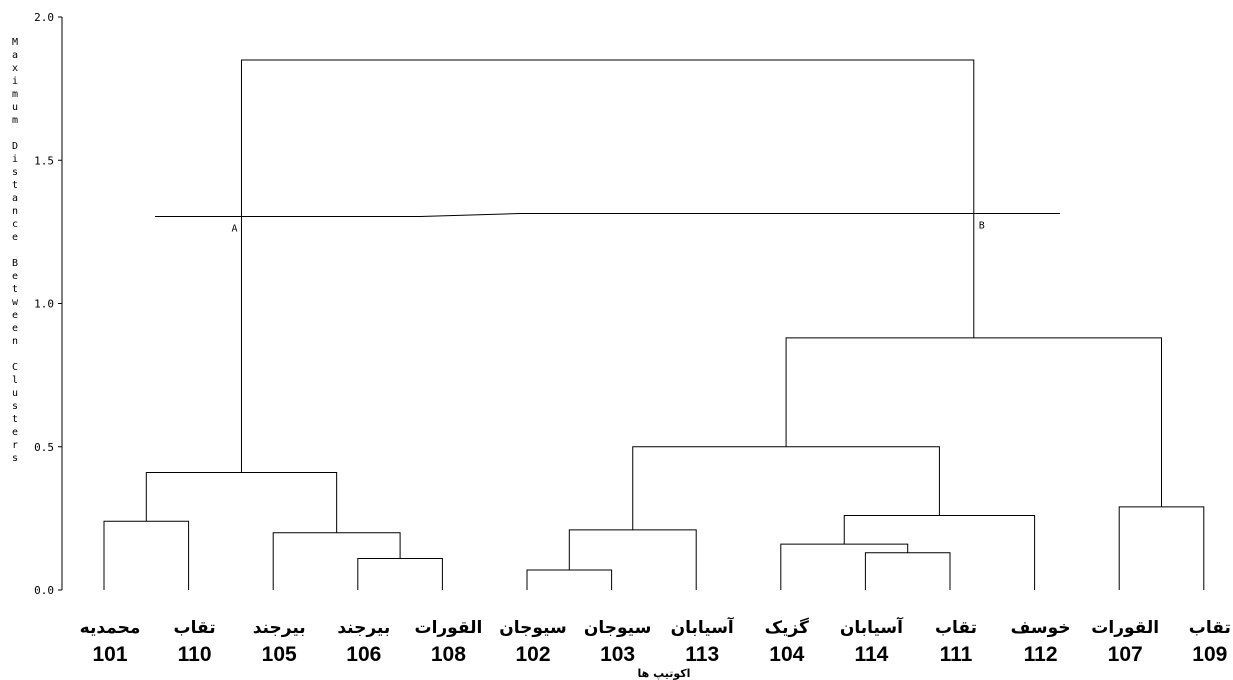 Image resolution: width=1233 pixels, height=680 pixels. Describe the element at coordinates (15, 367) in the screenshot. I see `y-axis-title-char: C` at that location.